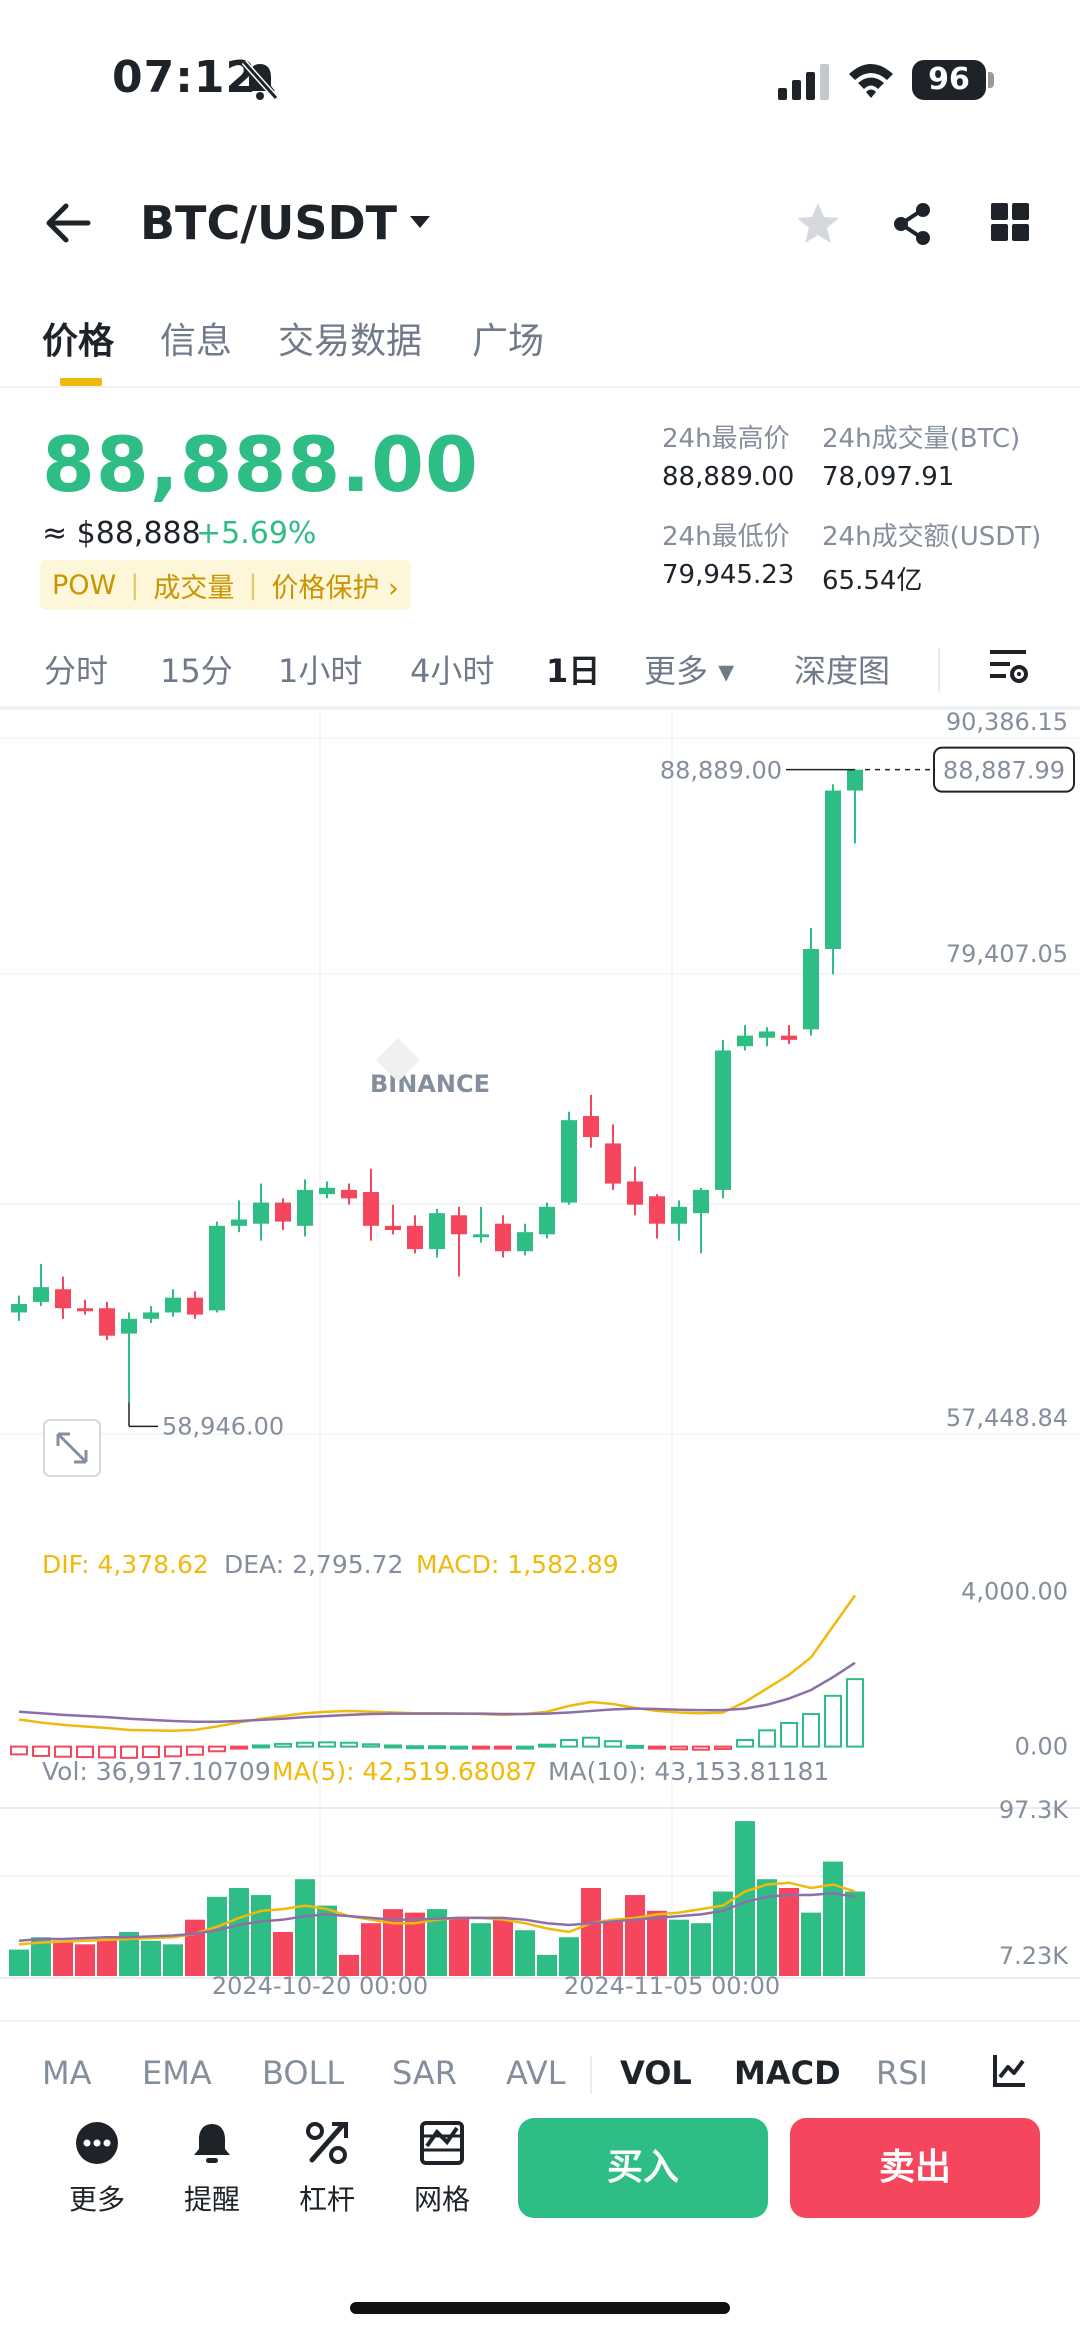  What do you see at coordinates (327, 2169) in the screenshot?
I see `leverage-action: 杠杆` at bounding box center [327, 2169].